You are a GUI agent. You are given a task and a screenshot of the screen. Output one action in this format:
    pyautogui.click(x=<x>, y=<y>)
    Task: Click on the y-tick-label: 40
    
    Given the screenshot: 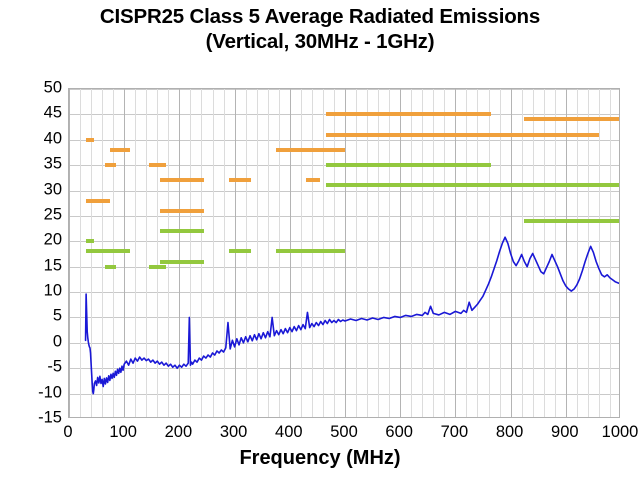 What is the action you would take?
    pyautogui.click(x=52, y=138)
    